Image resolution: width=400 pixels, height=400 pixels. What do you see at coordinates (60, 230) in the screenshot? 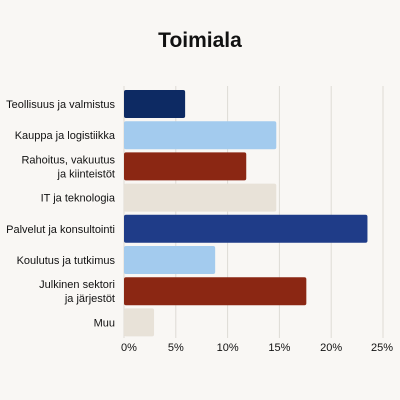
I see `category-label: Palvelut ja konsultointi` at bounding box center [60, 230].